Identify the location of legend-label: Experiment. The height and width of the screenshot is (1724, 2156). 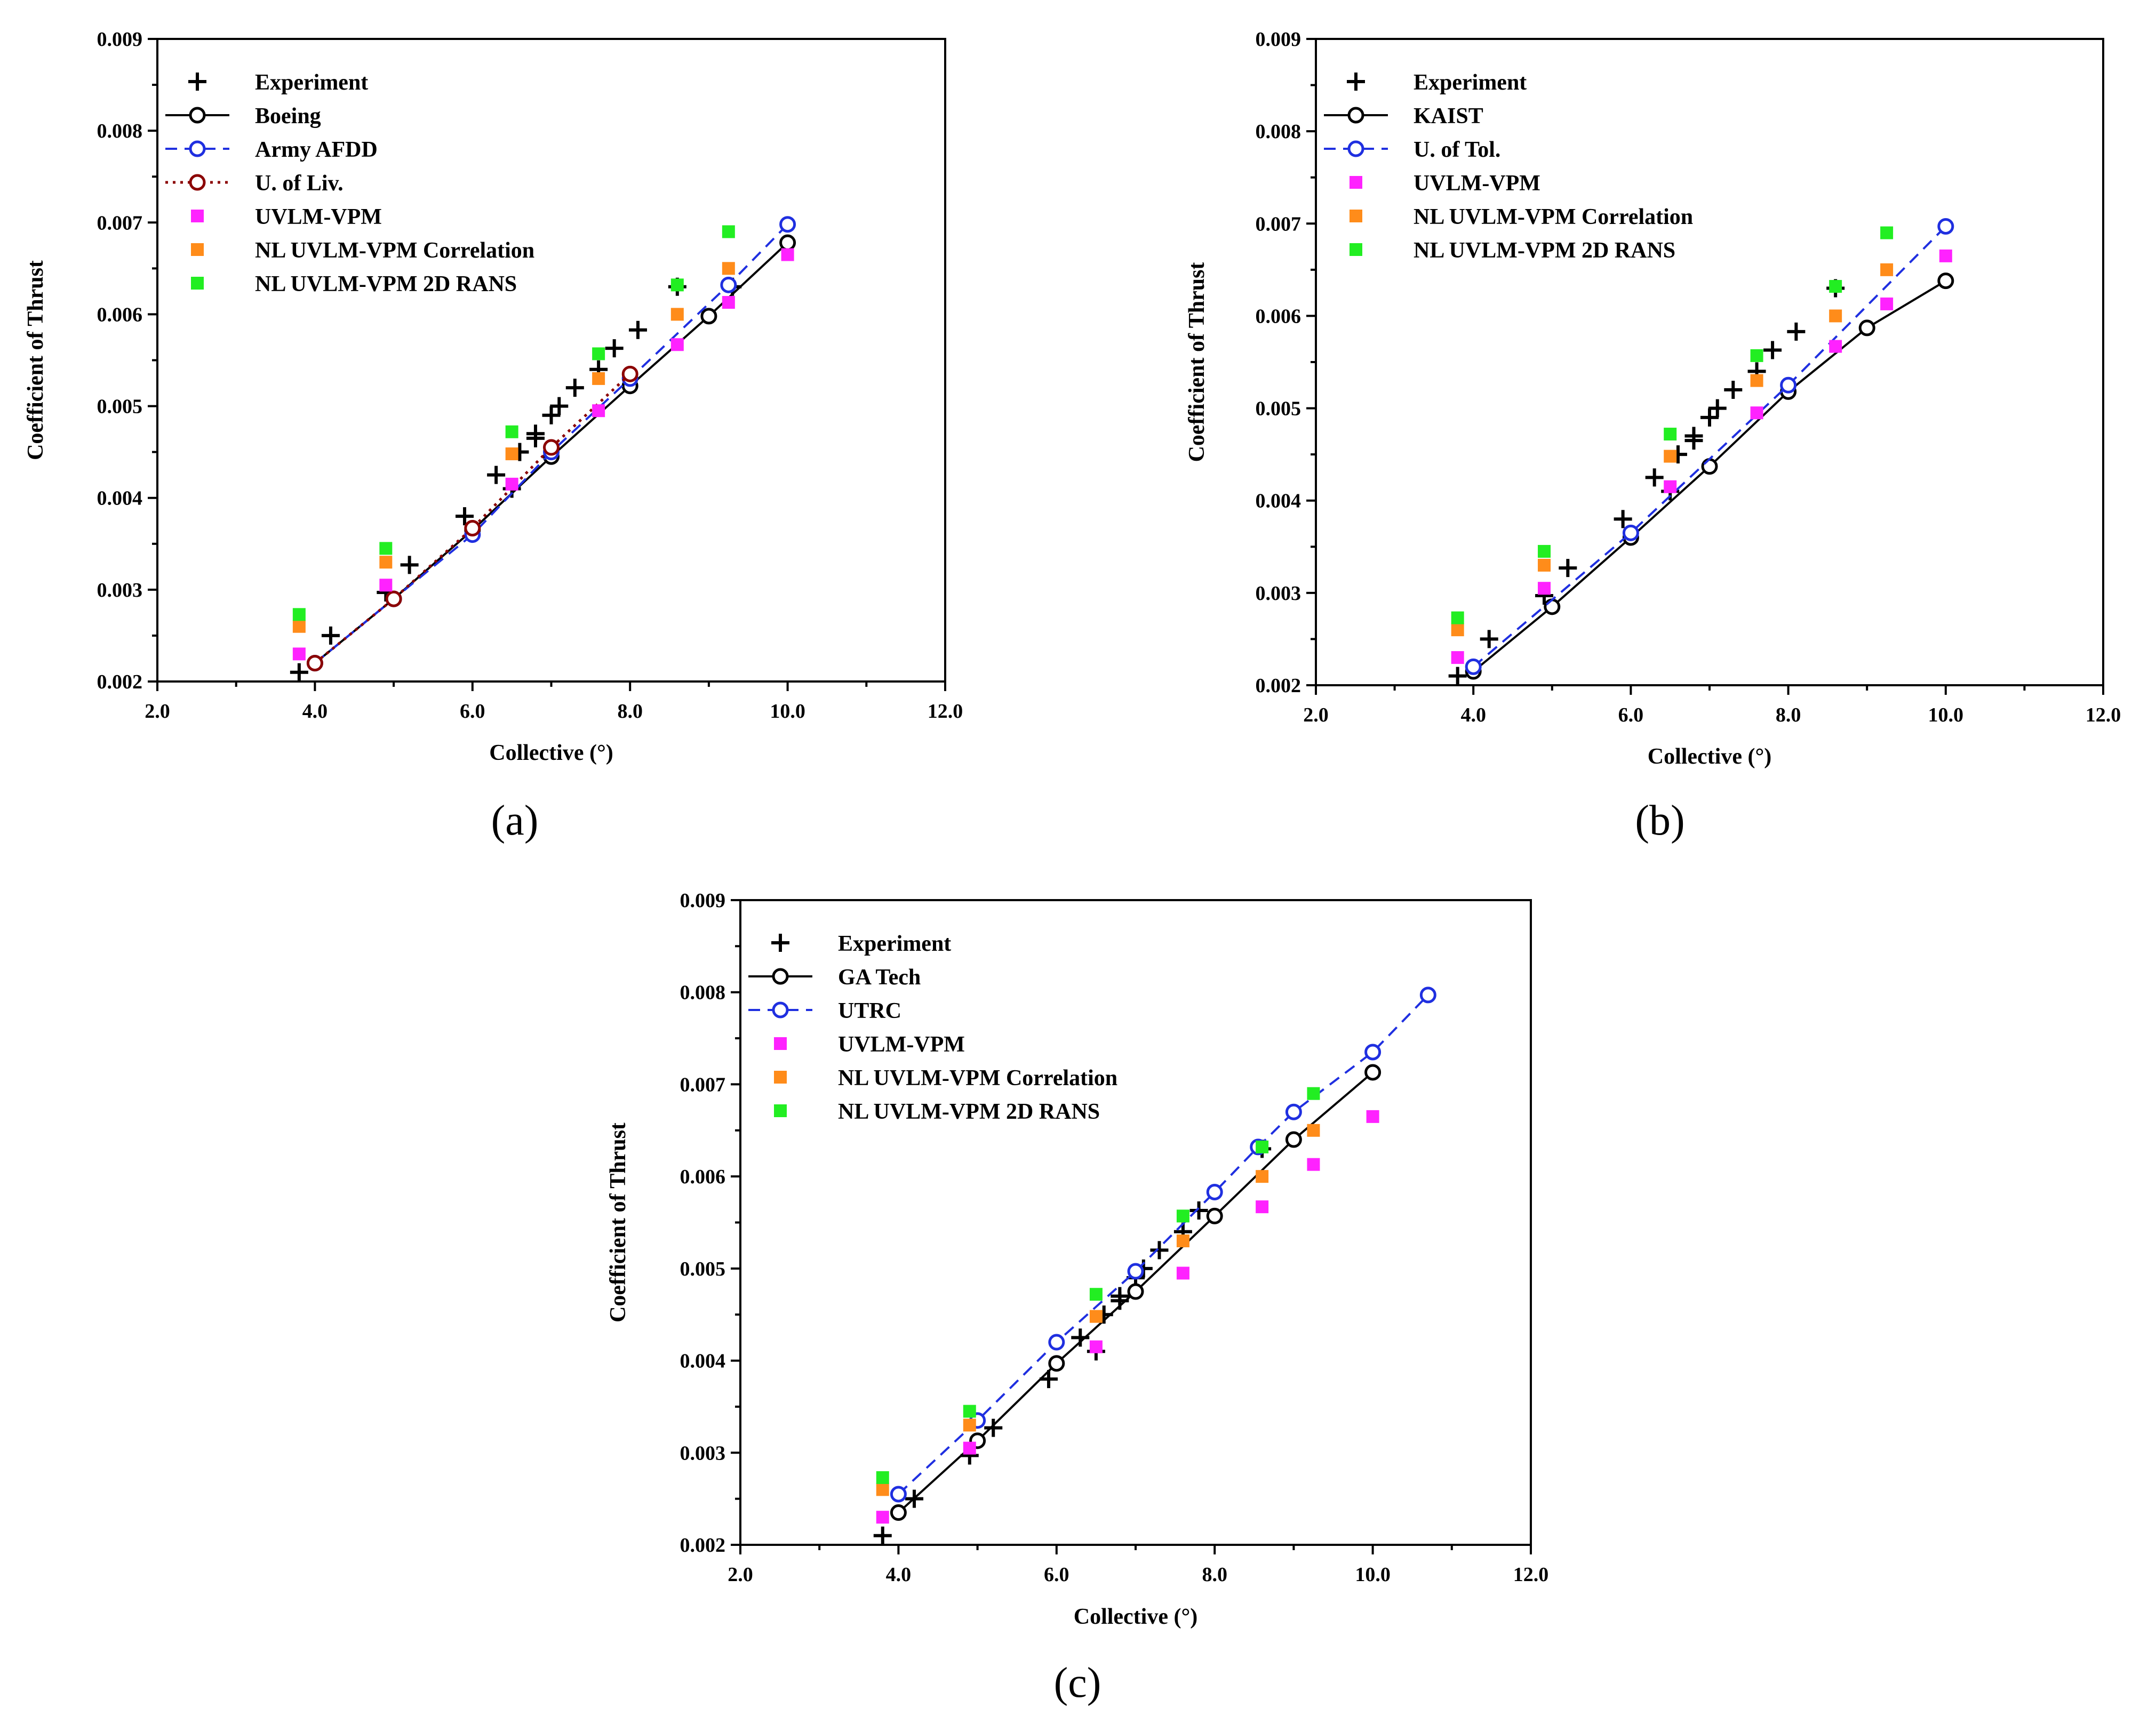
(311, 82).